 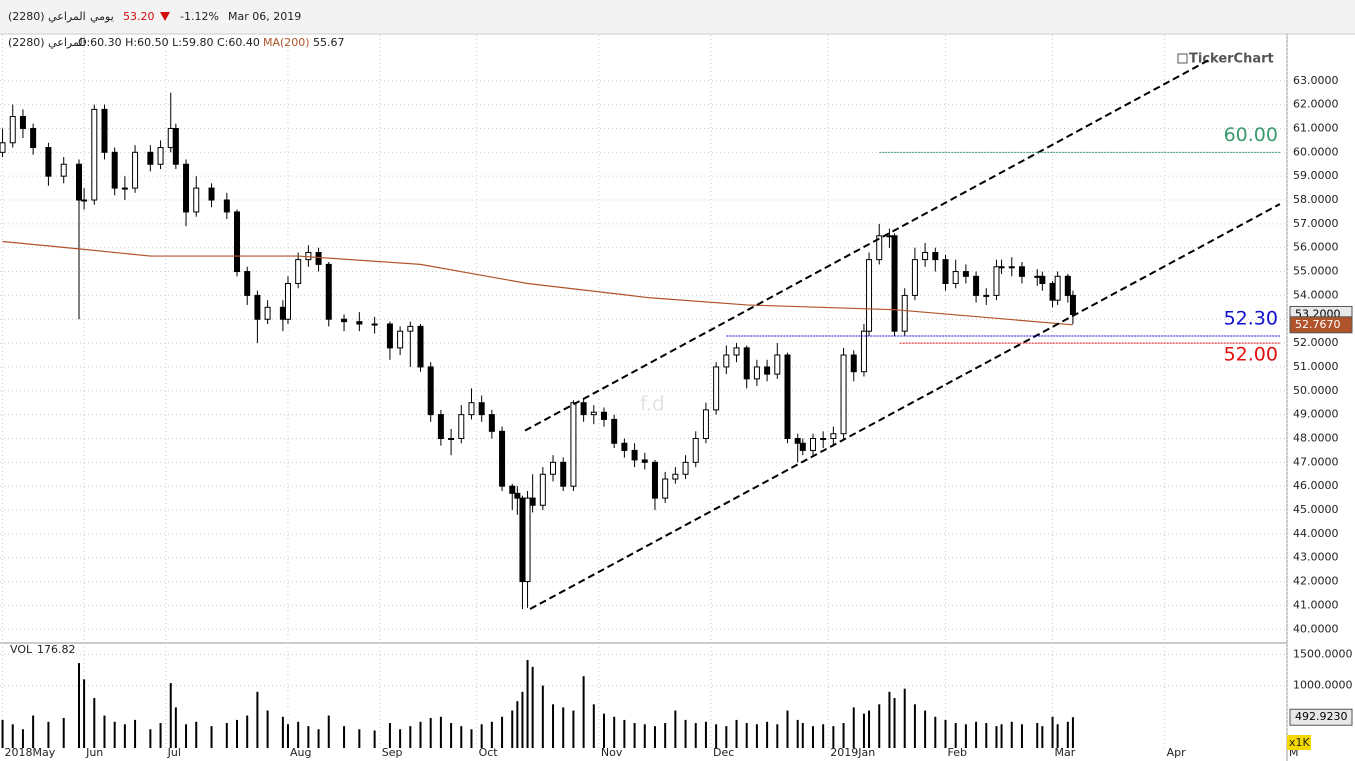 What do you see at coordinates (956, 752) in the screenshot?
I see `x-tick-label: Feb` at bounding box center [956, 752].